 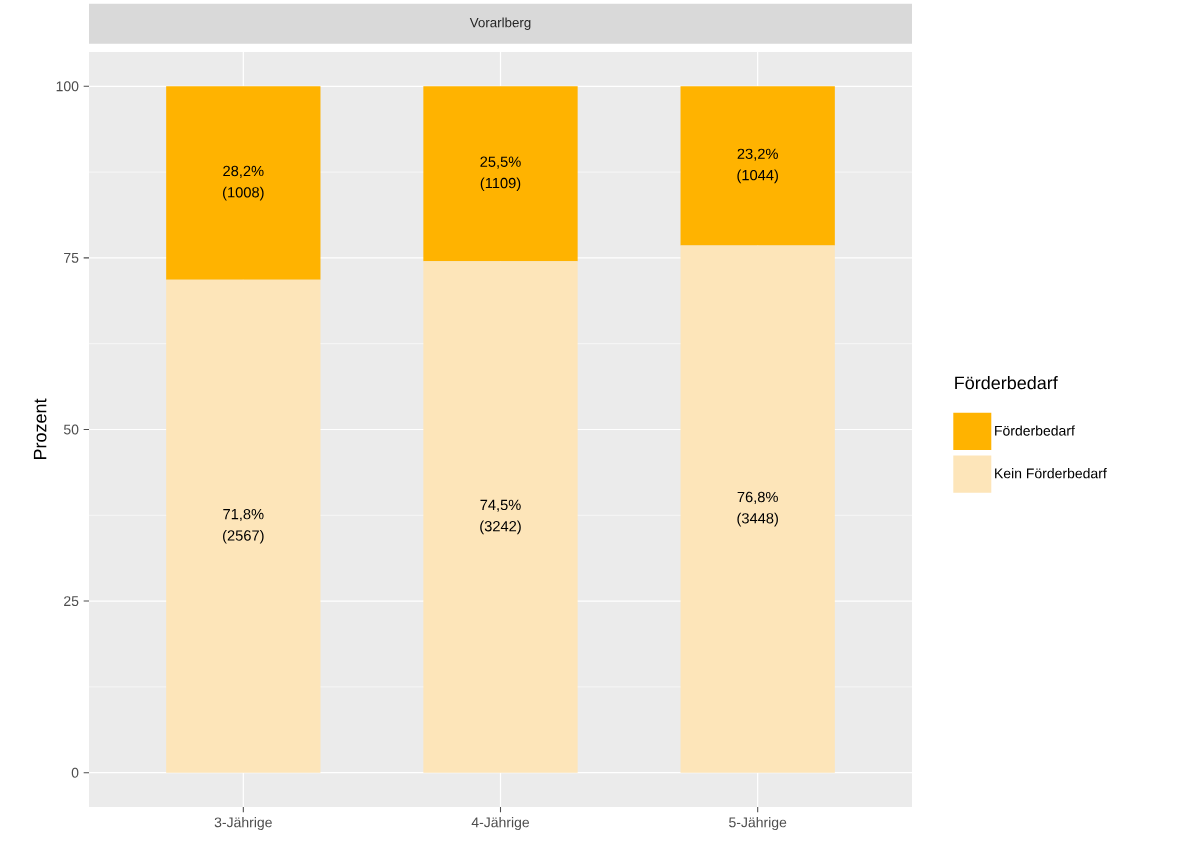 What do you see at coordinates (500, 824) in the screenshot?
I see `x-tick-label: 4-Jährige` at bounding box center [500, 824].